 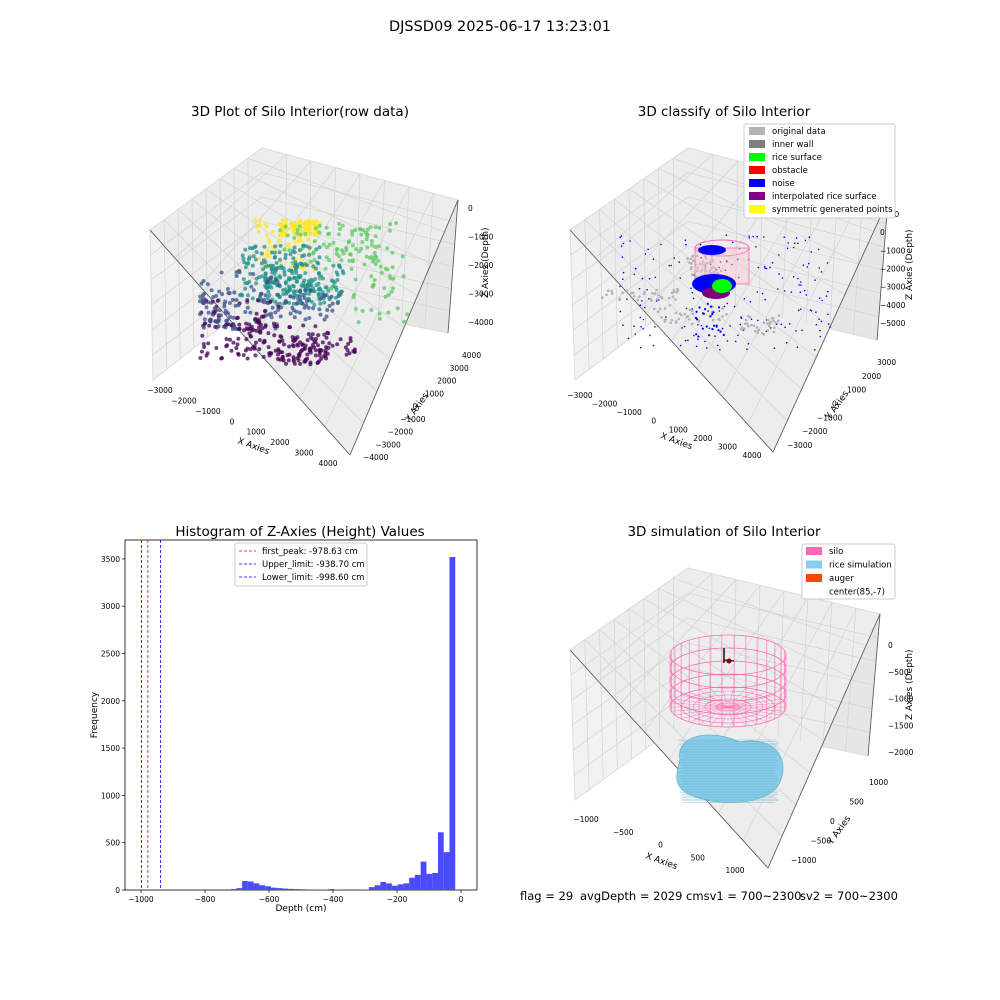 I want to click on legend-entry: rice surface, so click(x=797, y=158).